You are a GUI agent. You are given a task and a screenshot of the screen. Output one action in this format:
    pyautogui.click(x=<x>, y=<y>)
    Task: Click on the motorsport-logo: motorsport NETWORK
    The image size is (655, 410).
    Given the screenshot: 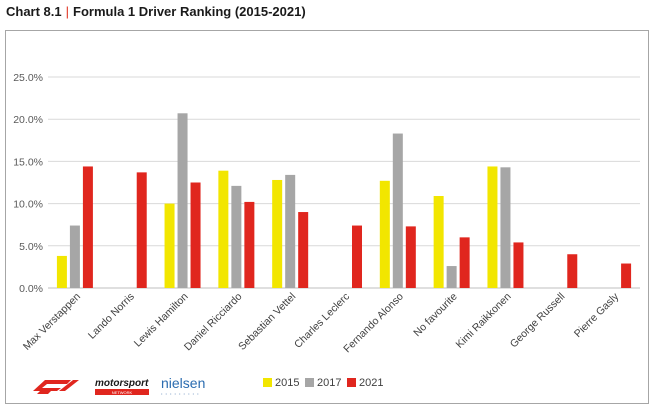 What is the action you would take?
    pyautogui.click(x=122, y=386)
    